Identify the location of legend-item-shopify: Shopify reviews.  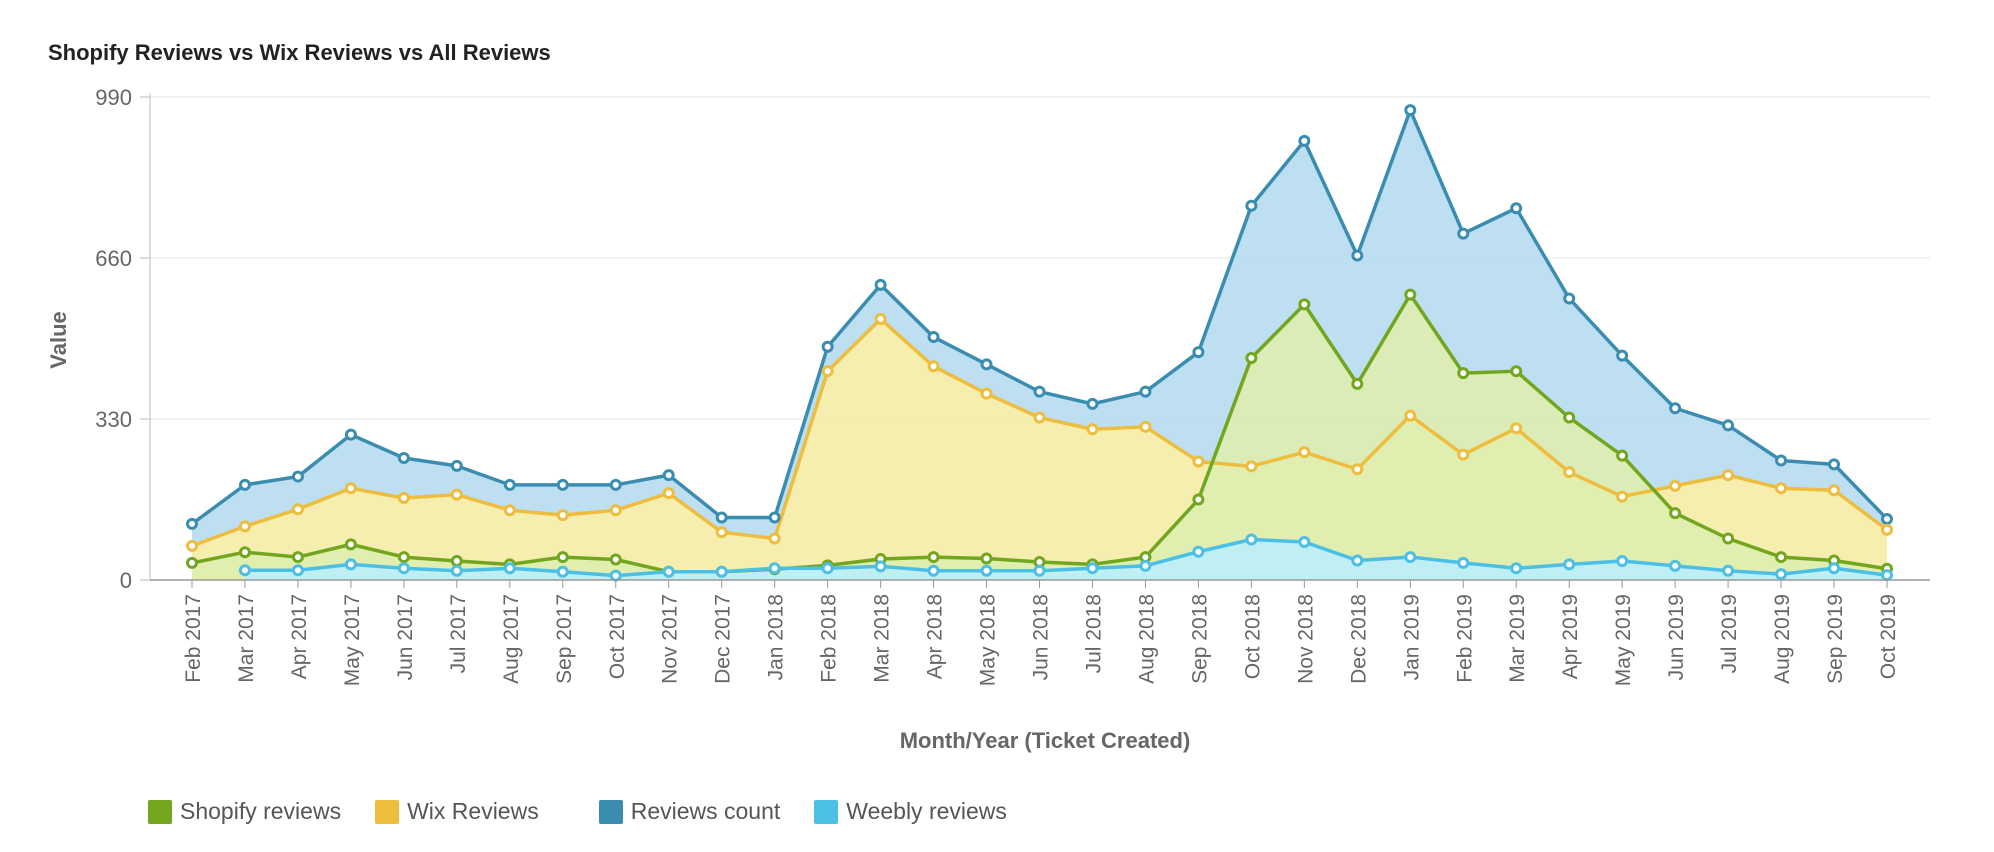
(244, 811).